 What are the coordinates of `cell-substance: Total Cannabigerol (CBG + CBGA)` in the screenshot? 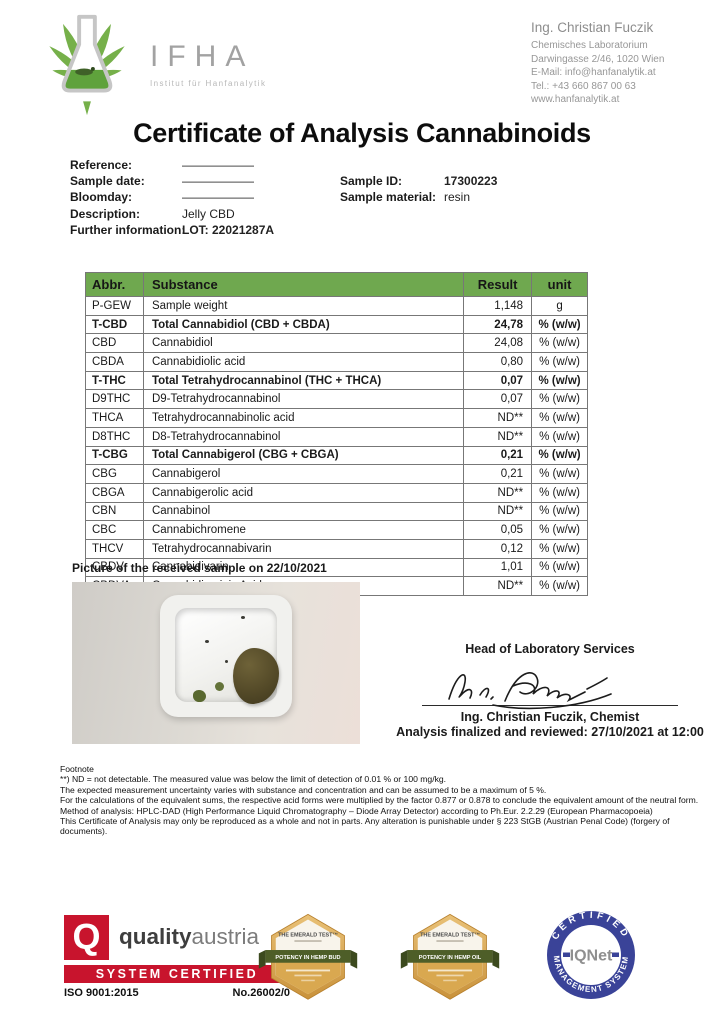 It's located at (303, 455).